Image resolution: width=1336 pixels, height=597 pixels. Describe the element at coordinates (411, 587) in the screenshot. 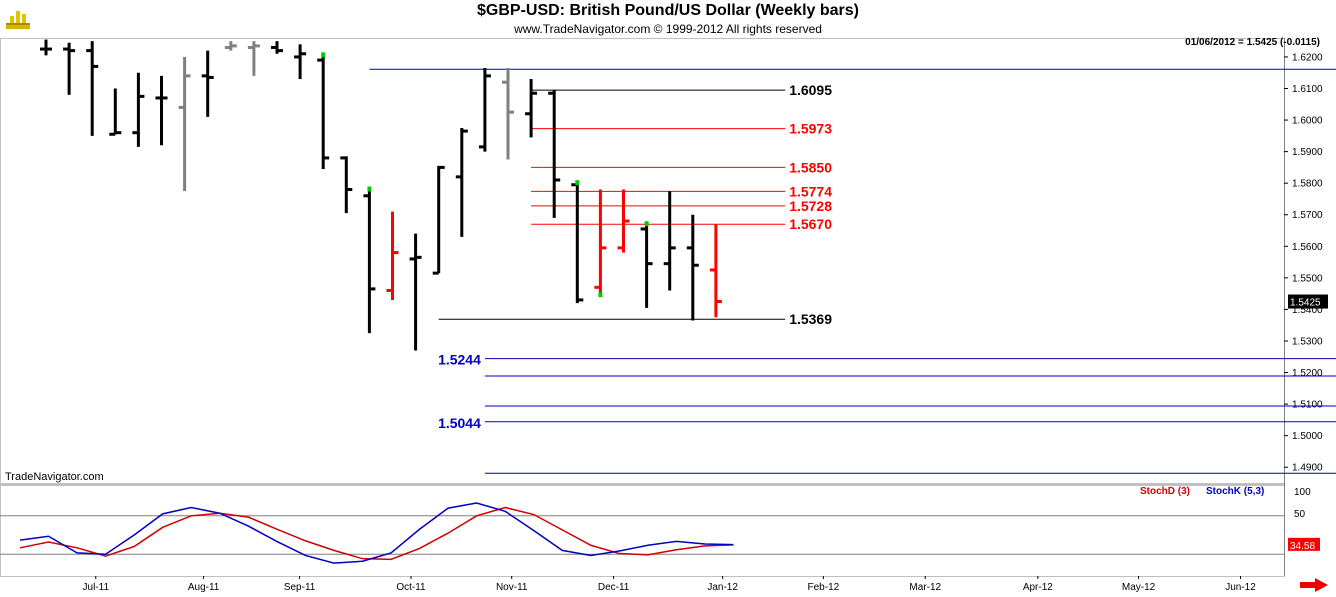

I see `x-tick-label: Oct-11` at that location.